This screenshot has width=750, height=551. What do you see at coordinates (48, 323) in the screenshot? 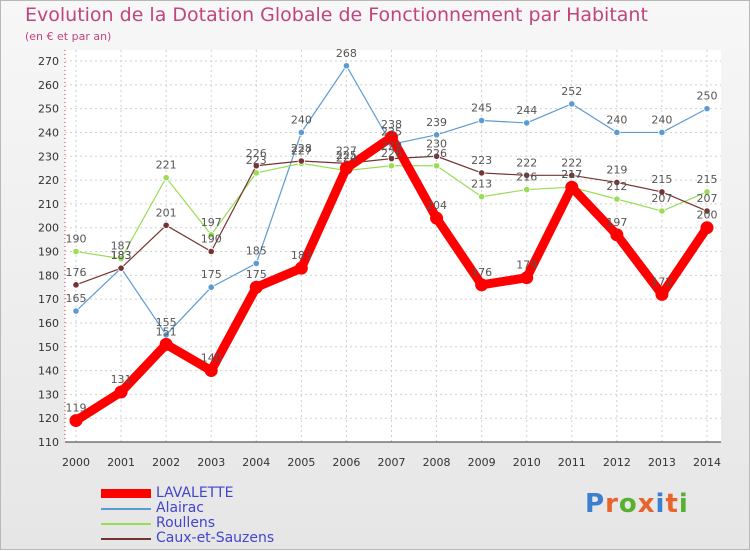
I see `y-tick-label: 160` at bounding box center [48, 323].